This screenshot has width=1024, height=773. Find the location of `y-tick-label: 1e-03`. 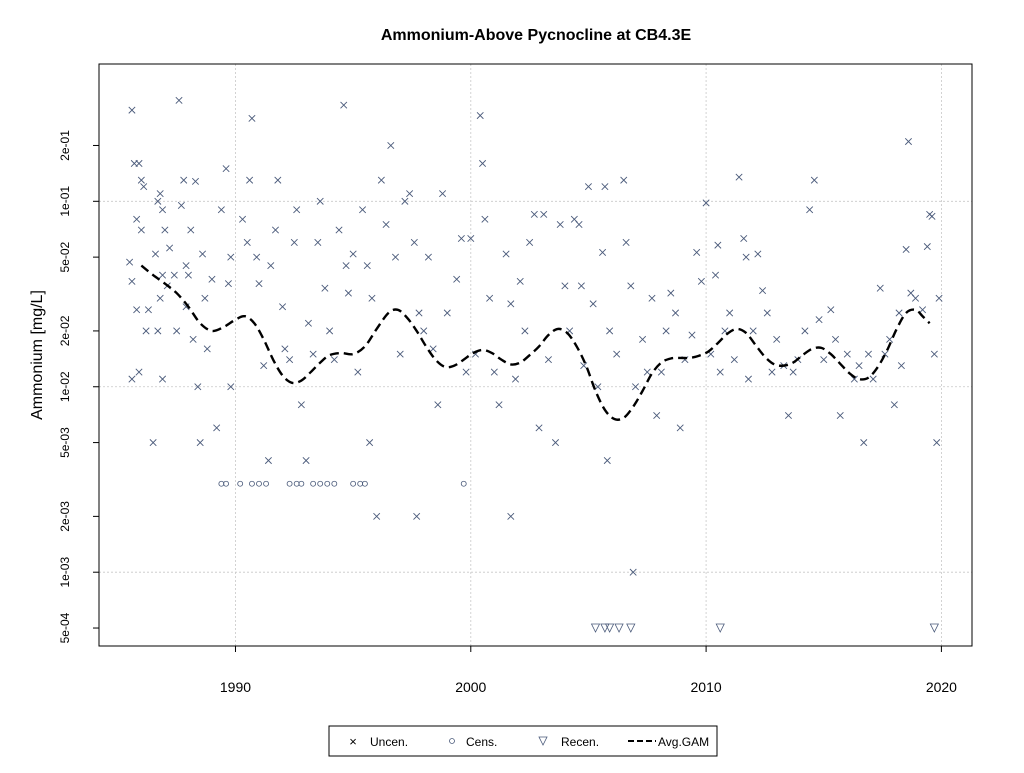

y-tick-label: 1e-03 is located at coordinates (65, 572).